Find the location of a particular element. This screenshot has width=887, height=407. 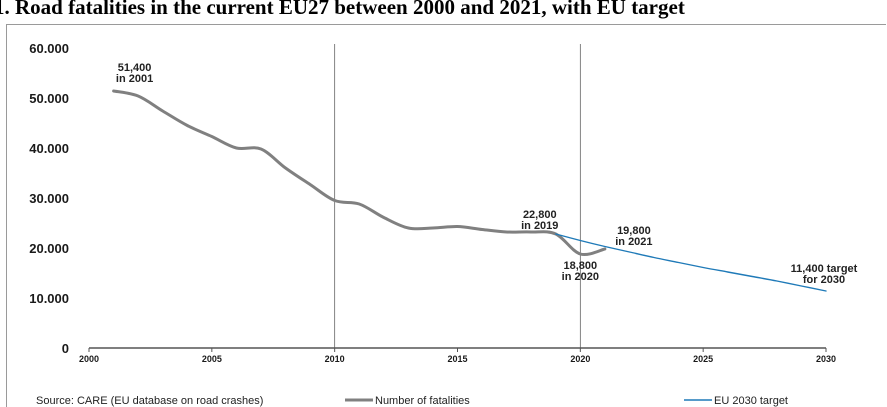

y-tick-label: 20.000 is located at coordinates (49, 248).